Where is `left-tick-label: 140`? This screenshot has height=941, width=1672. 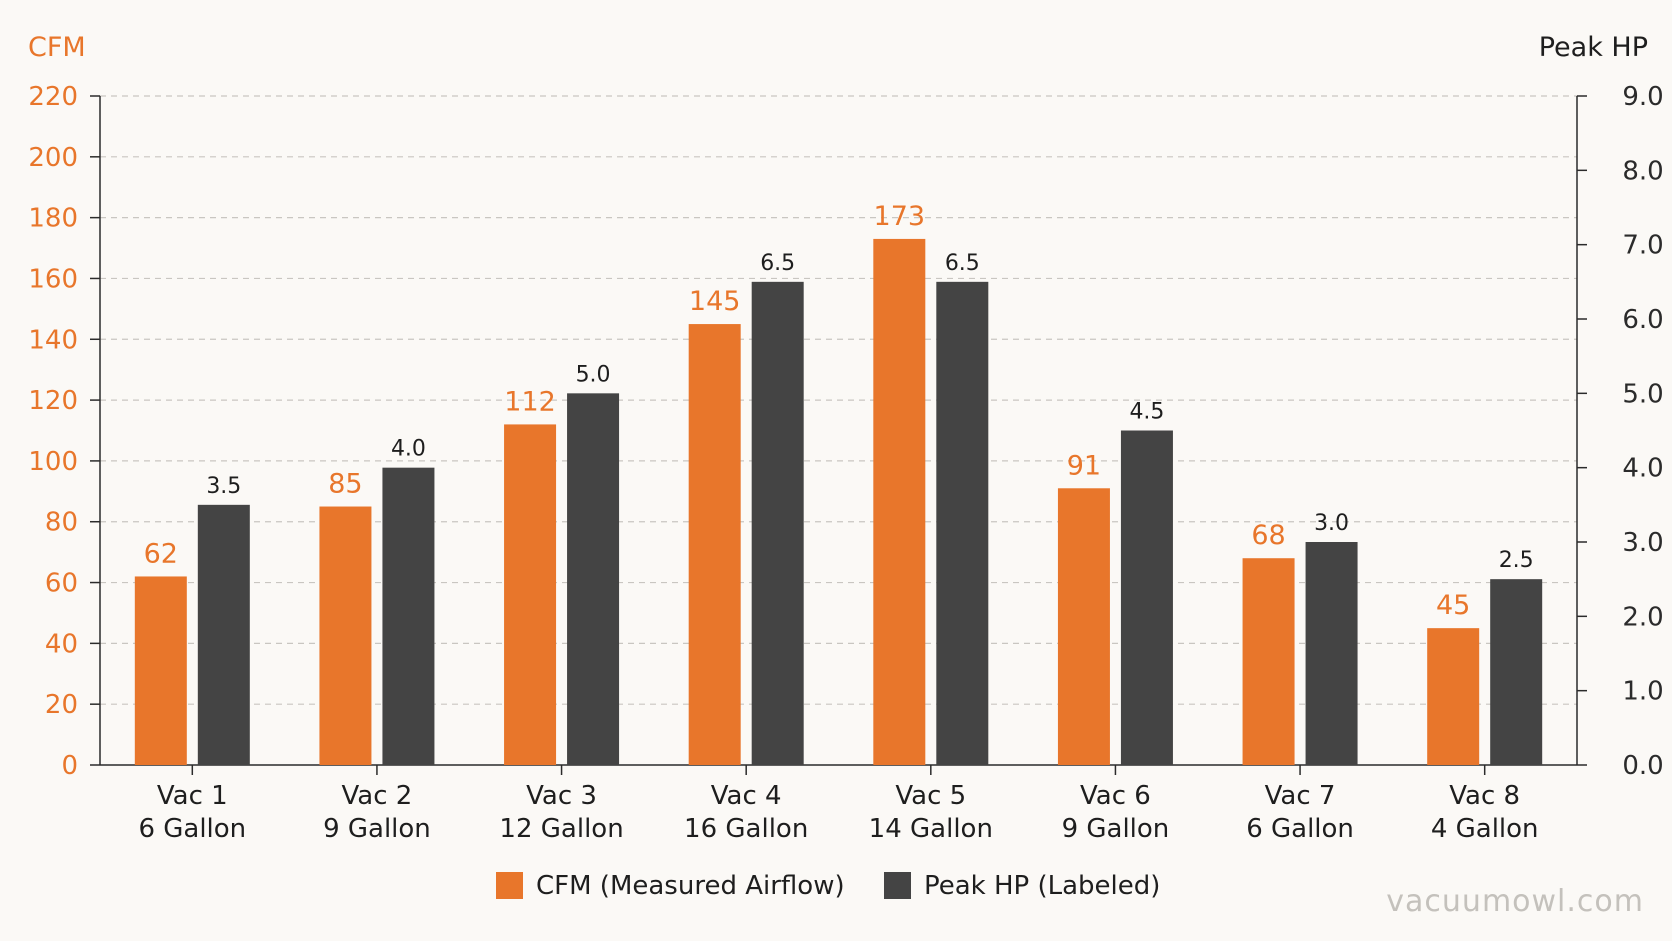 left-tick-label: 140 is located at coordinates (53, 340).